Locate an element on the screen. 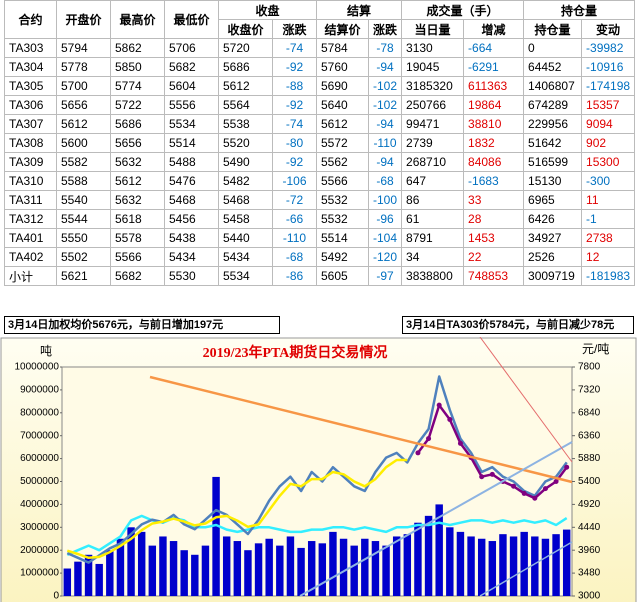 The image size is (637, 602). value-cell: 5520 is located at coordinates (245, 143).